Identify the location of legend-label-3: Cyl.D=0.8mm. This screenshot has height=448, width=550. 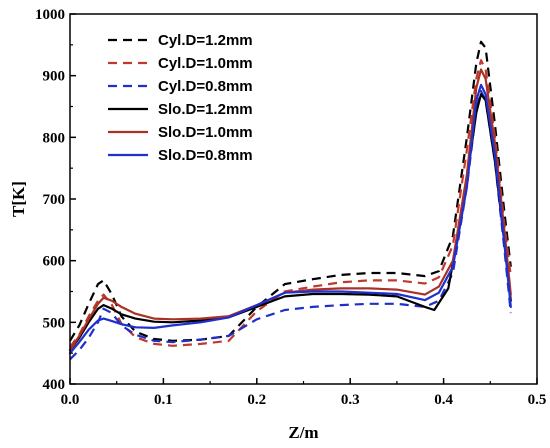
(205, 86).